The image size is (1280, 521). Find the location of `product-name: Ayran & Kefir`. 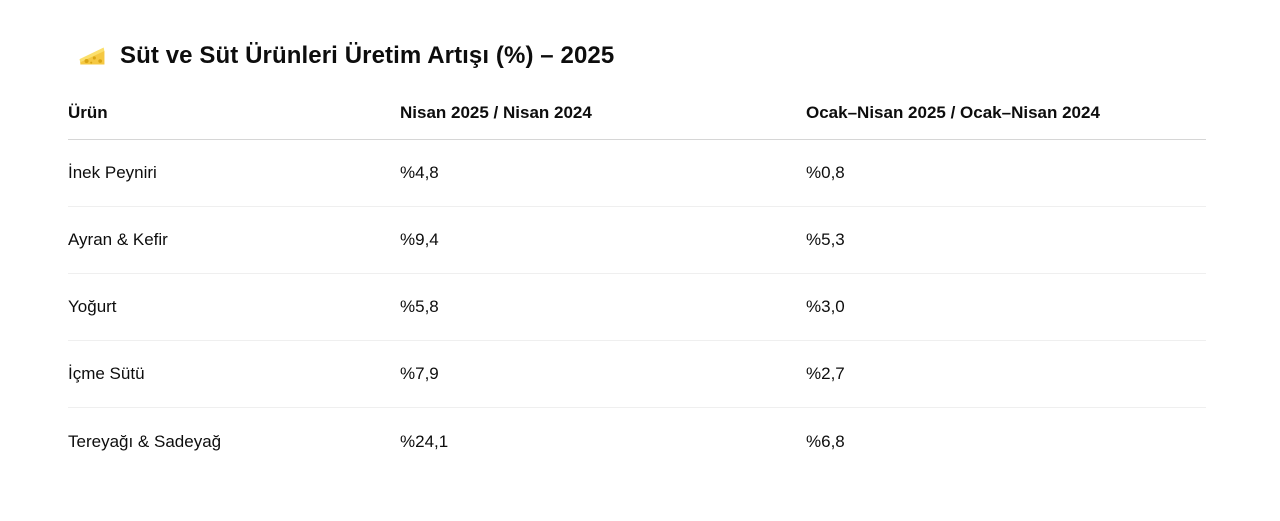

product-name: Ayran & Kefir is located at coordinates (118, 239).